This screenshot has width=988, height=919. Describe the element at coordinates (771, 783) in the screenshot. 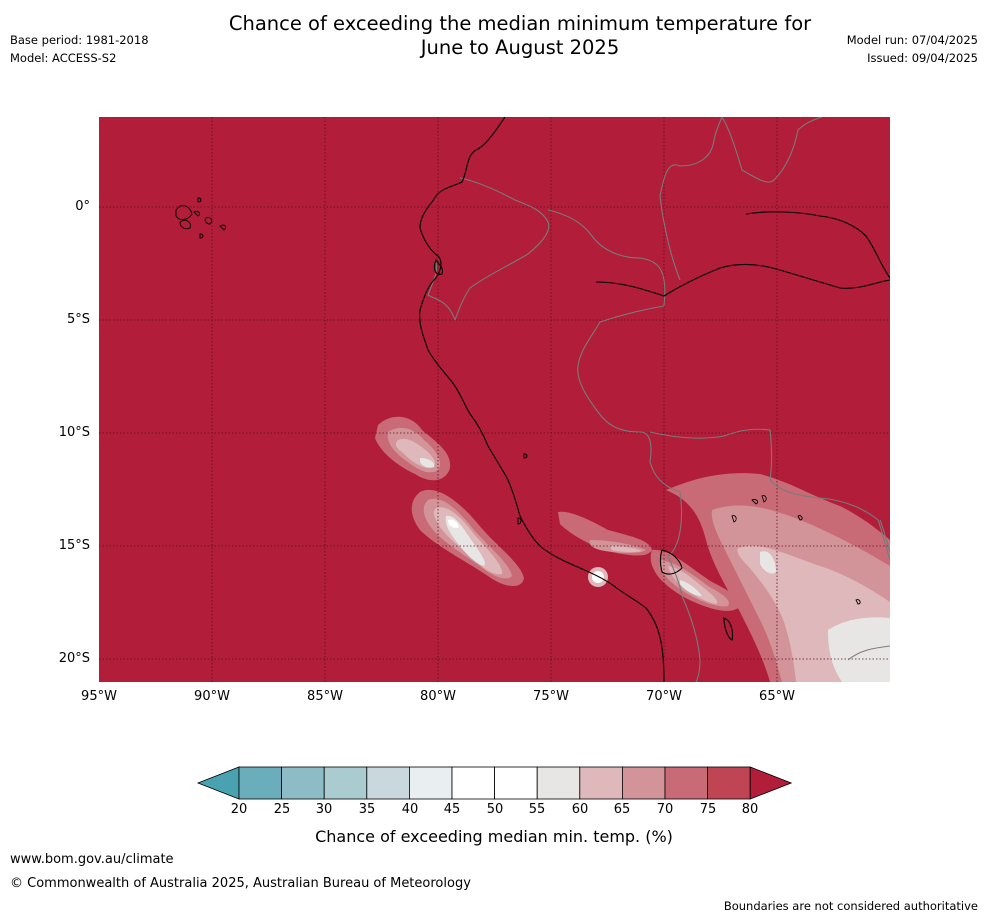

I see `colorbar-extend-high` at that location.